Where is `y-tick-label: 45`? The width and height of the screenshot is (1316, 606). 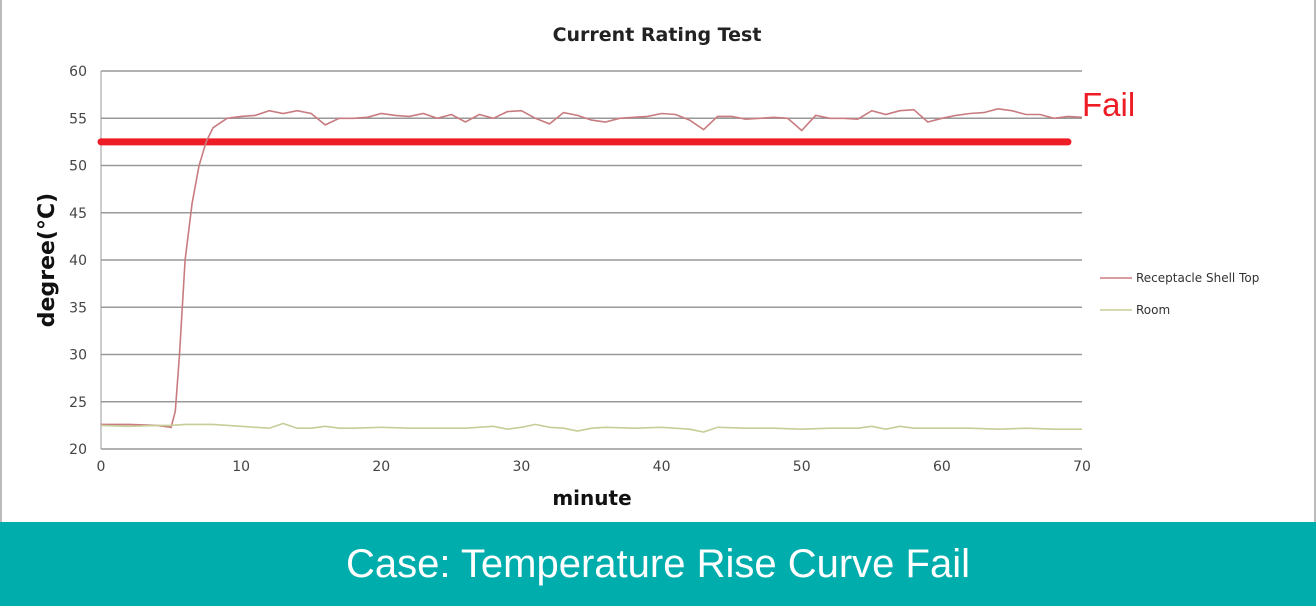
y-tick-label: 45 is located at coordinates (78, 214).